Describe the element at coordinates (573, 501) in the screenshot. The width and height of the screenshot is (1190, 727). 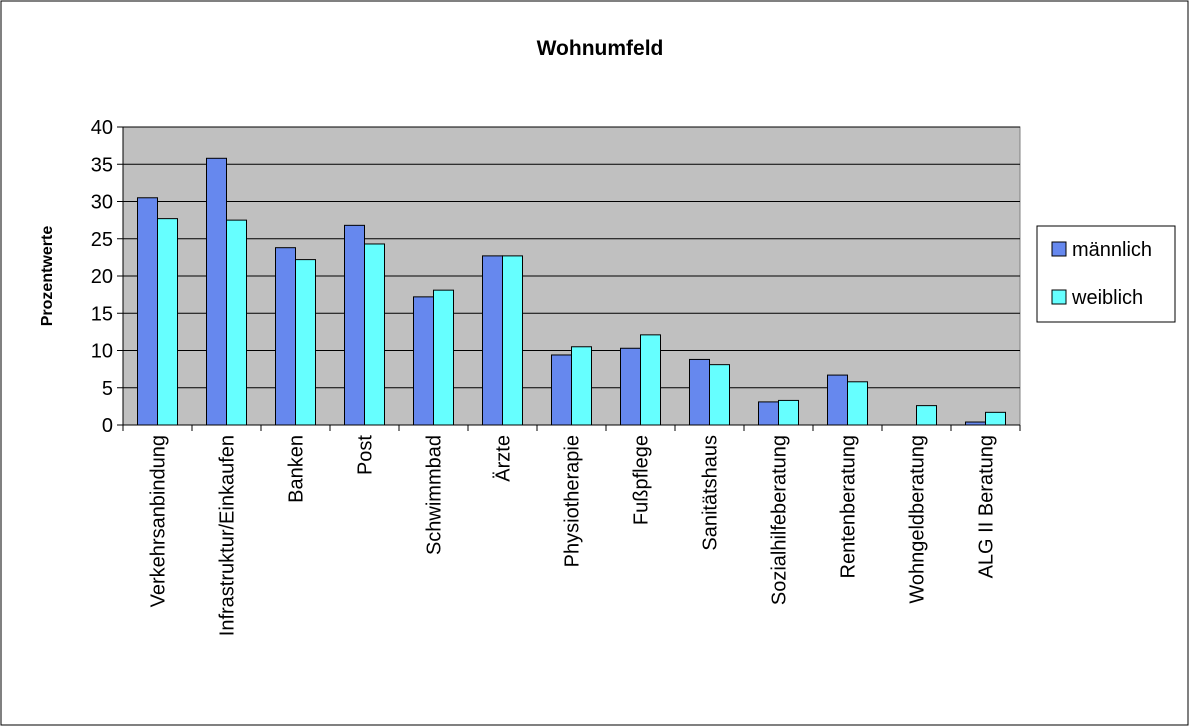
I see `x-tick-label: Physiotherapie` at that location.